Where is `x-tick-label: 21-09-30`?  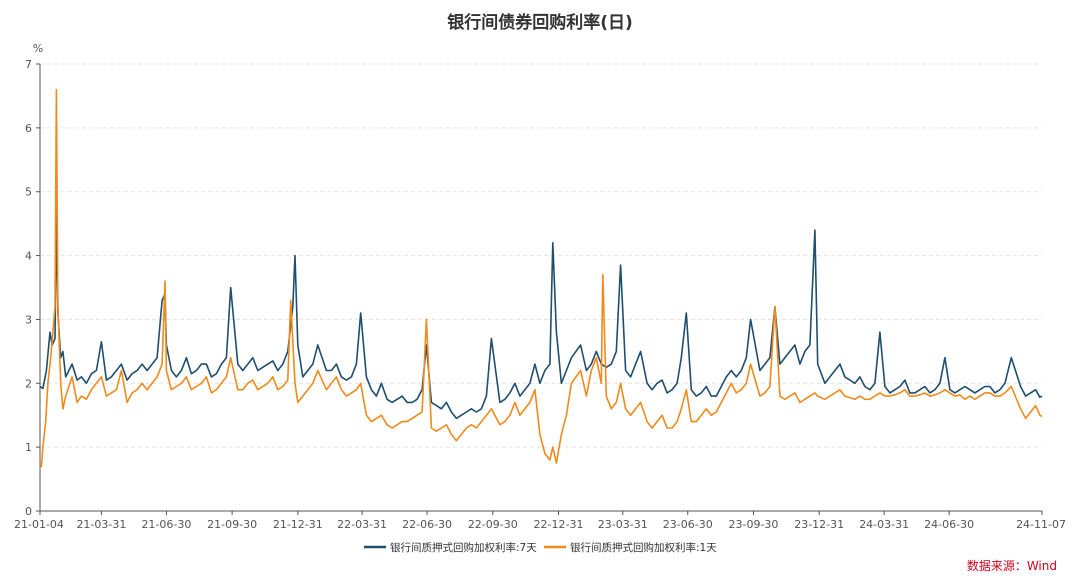
x-tick-label: 21-09-30 is located at coordinates (232, 524).